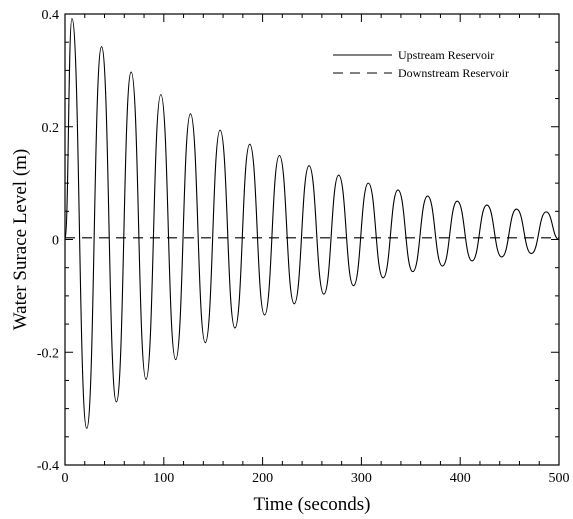 This screenshot has height=519, width=573. Describe the element at coordinates (460, 478) in the screenshot. I see `x-tick-label: 400` at that location.